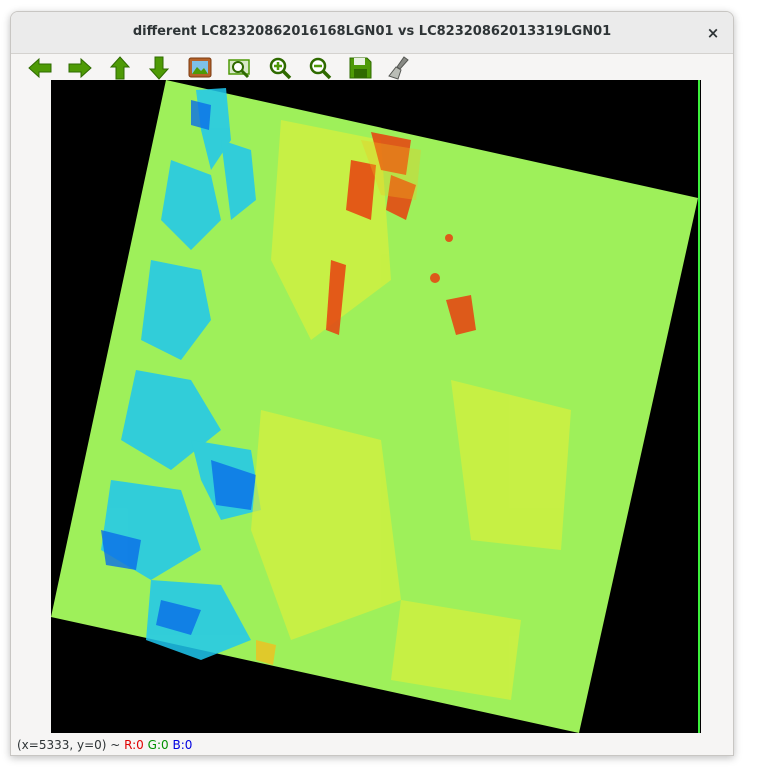  I want to click on clear-button, so click(399, 68).